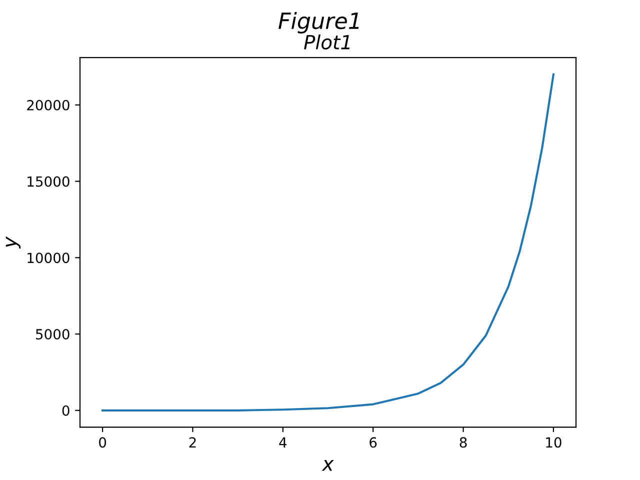 This screenshot has width=640, height=480. Describe the element at coordinates (13, 242) in the screenshot. I see `y-axis-title: y` at that location.